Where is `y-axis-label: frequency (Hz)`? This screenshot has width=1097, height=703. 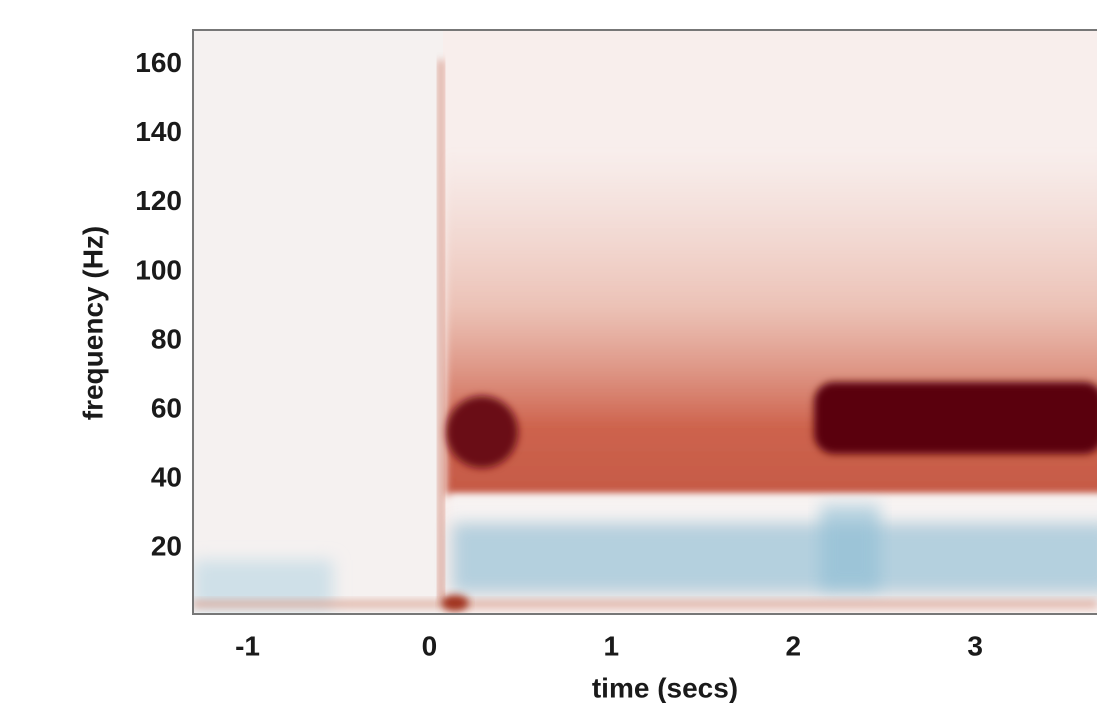
y-axis-label: frequency (Hz) is located at coordinates (92, 323).